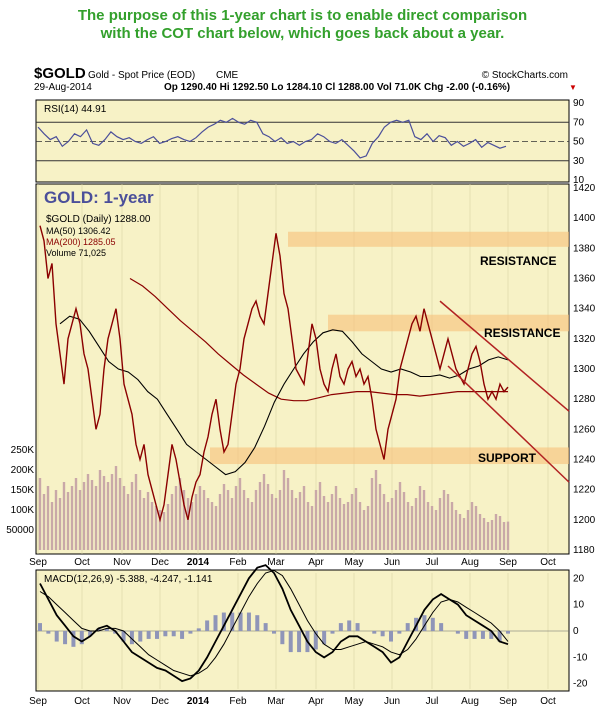 The width and height of the screenshot is (605, 716). I want to click on price-tick-1380: 1380, so click(584, 248).